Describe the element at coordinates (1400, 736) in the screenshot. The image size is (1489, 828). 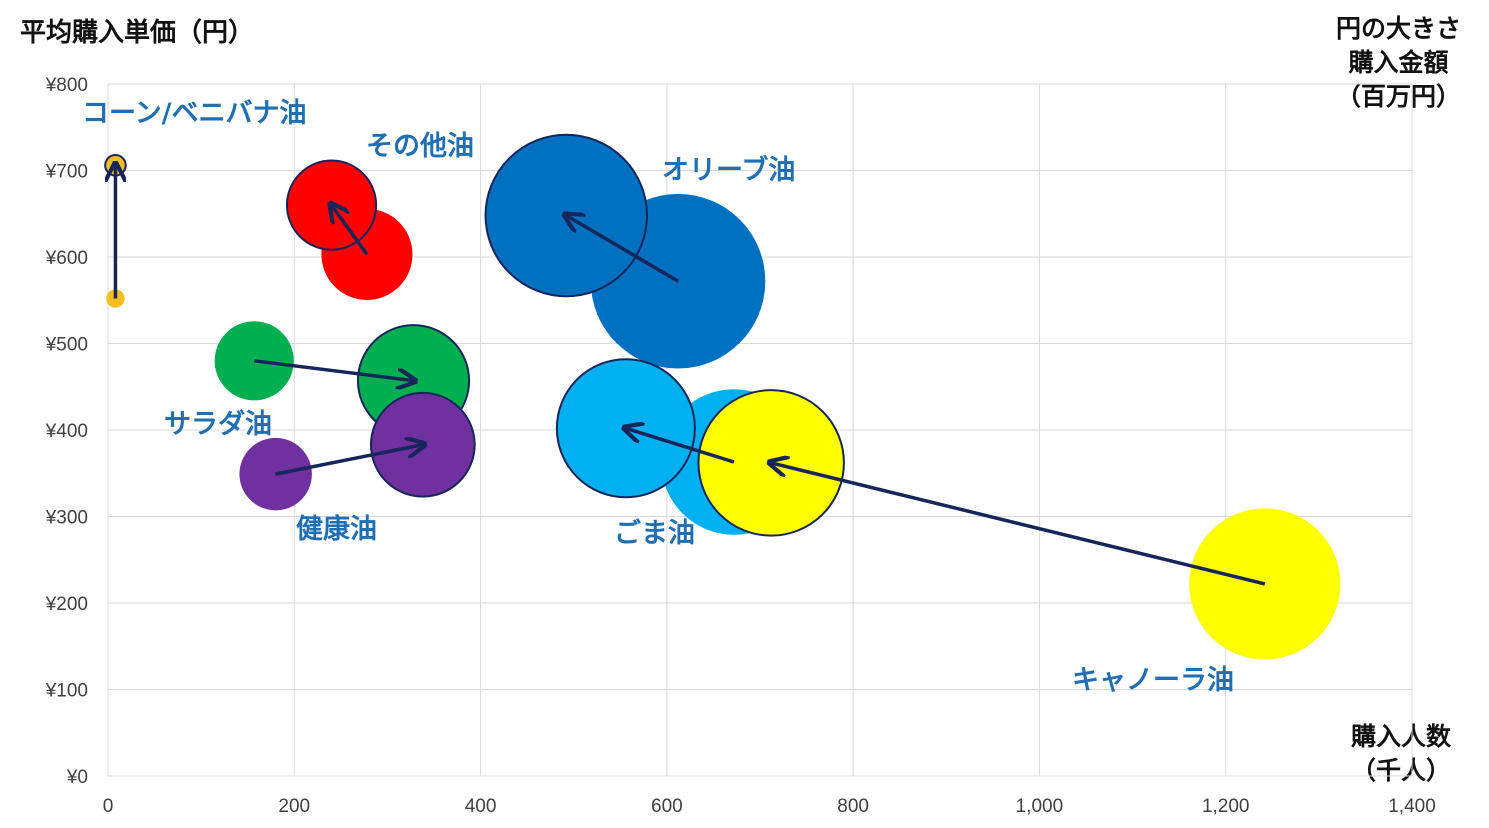
I see `x-axis-title-line-1: 購入人数` at that location.